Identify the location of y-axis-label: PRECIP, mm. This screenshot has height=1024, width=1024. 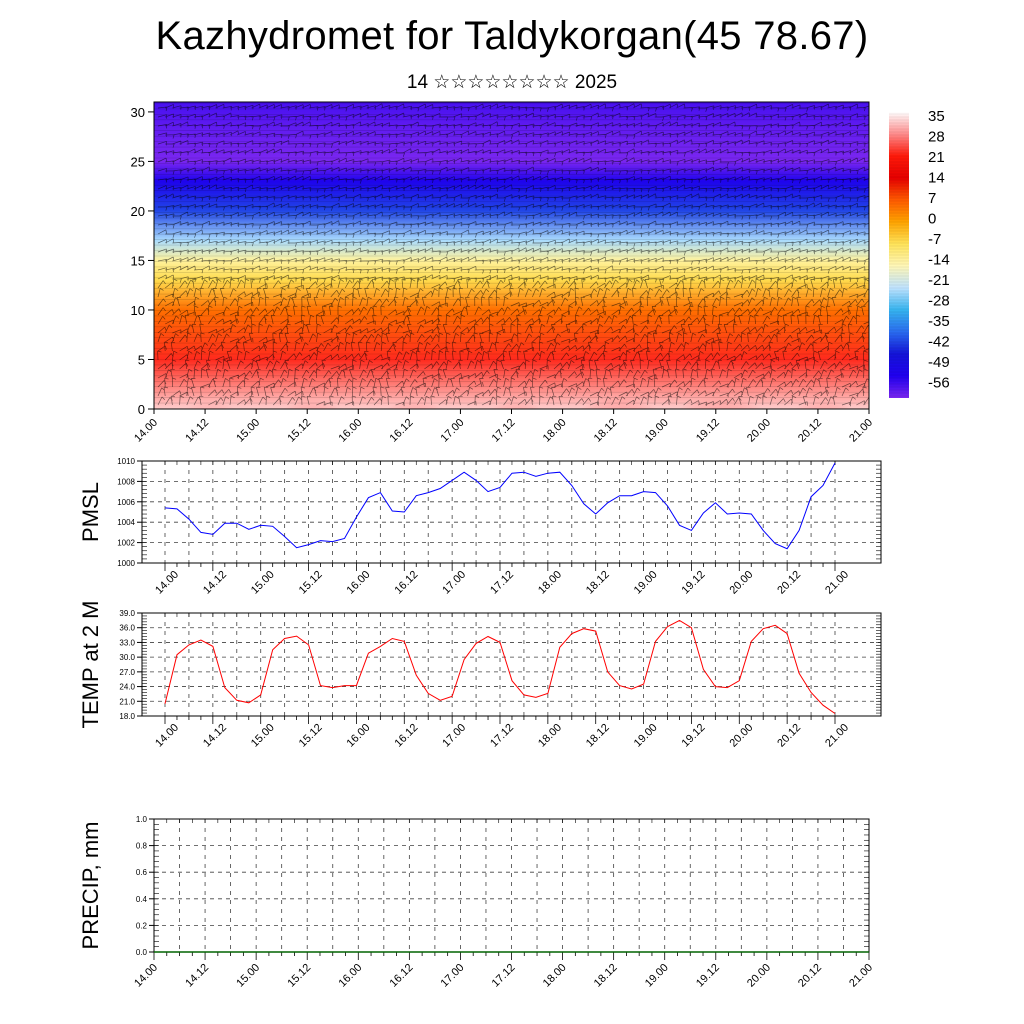
(90, 886).